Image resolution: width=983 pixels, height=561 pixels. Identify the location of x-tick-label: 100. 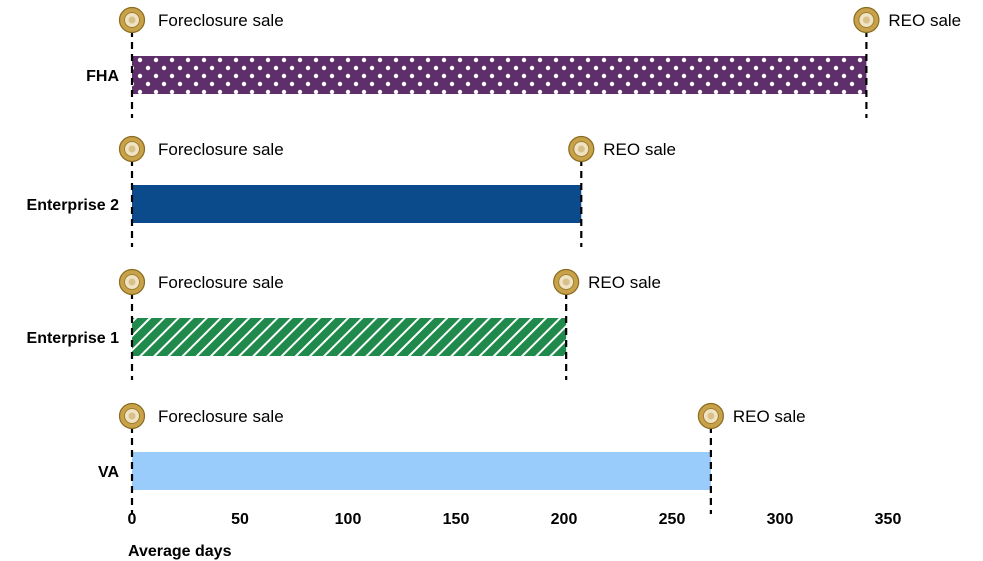
(348, 519).